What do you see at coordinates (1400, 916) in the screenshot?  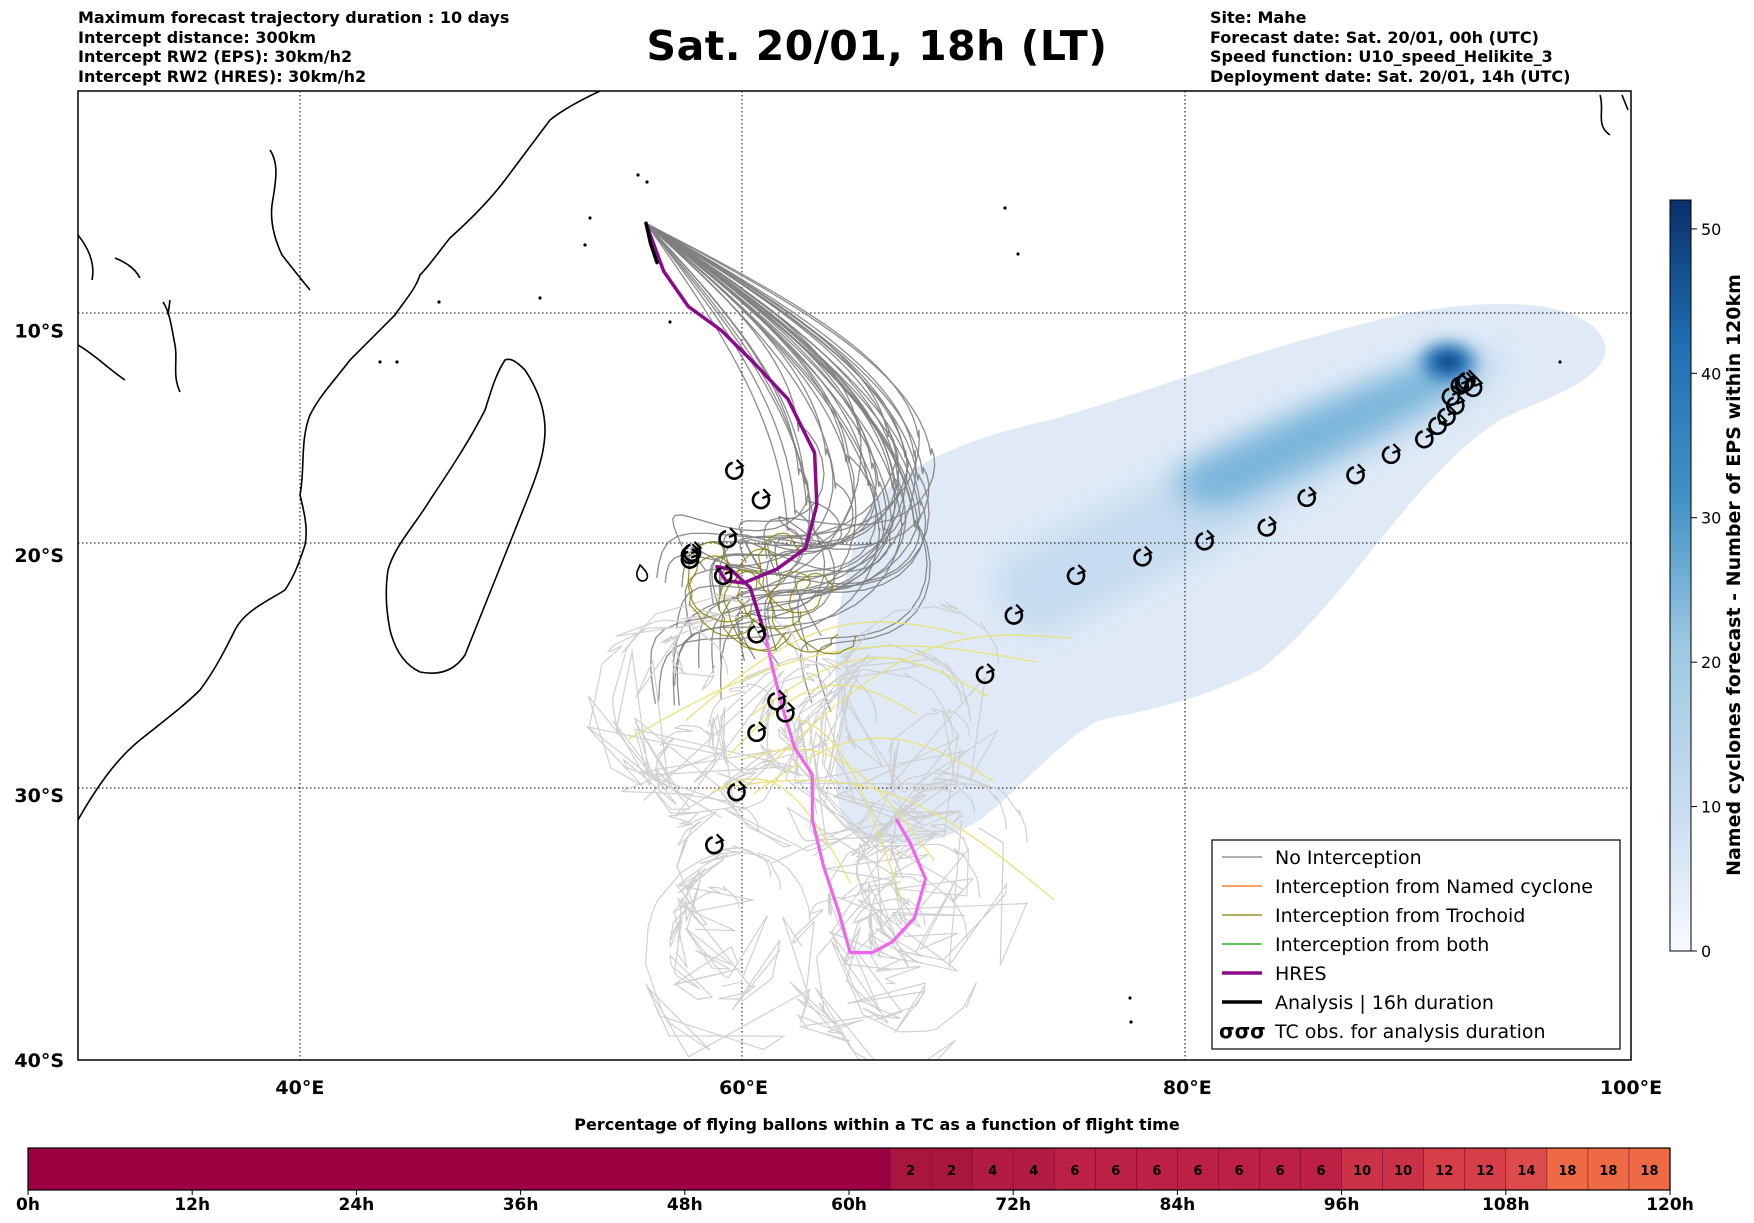 I see `legend-label: Interception from Trochoid` at bounding box center [1400, 916].